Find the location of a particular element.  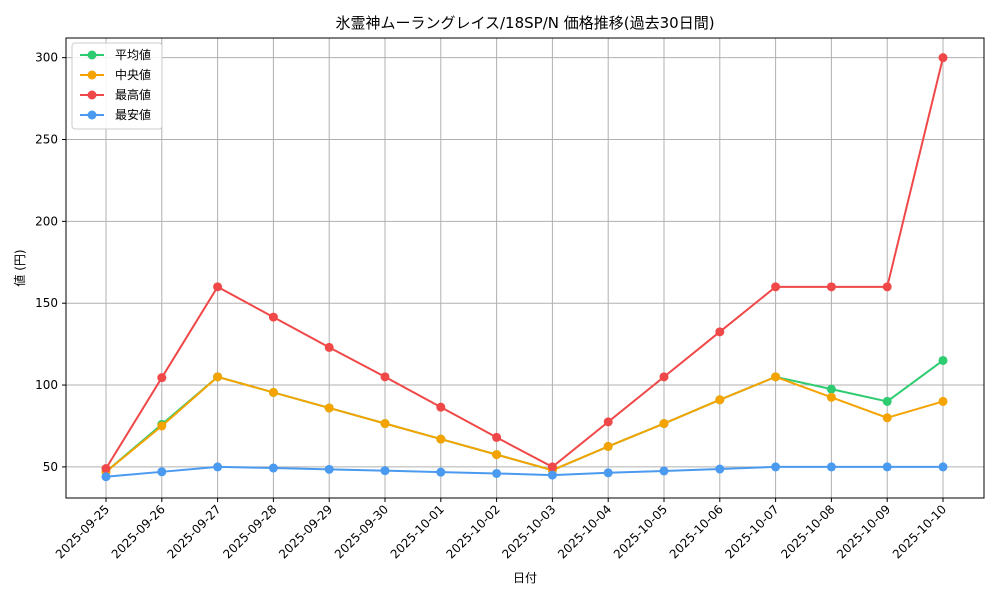

y-tick-label: 150 is located at coordinates (46, 303).